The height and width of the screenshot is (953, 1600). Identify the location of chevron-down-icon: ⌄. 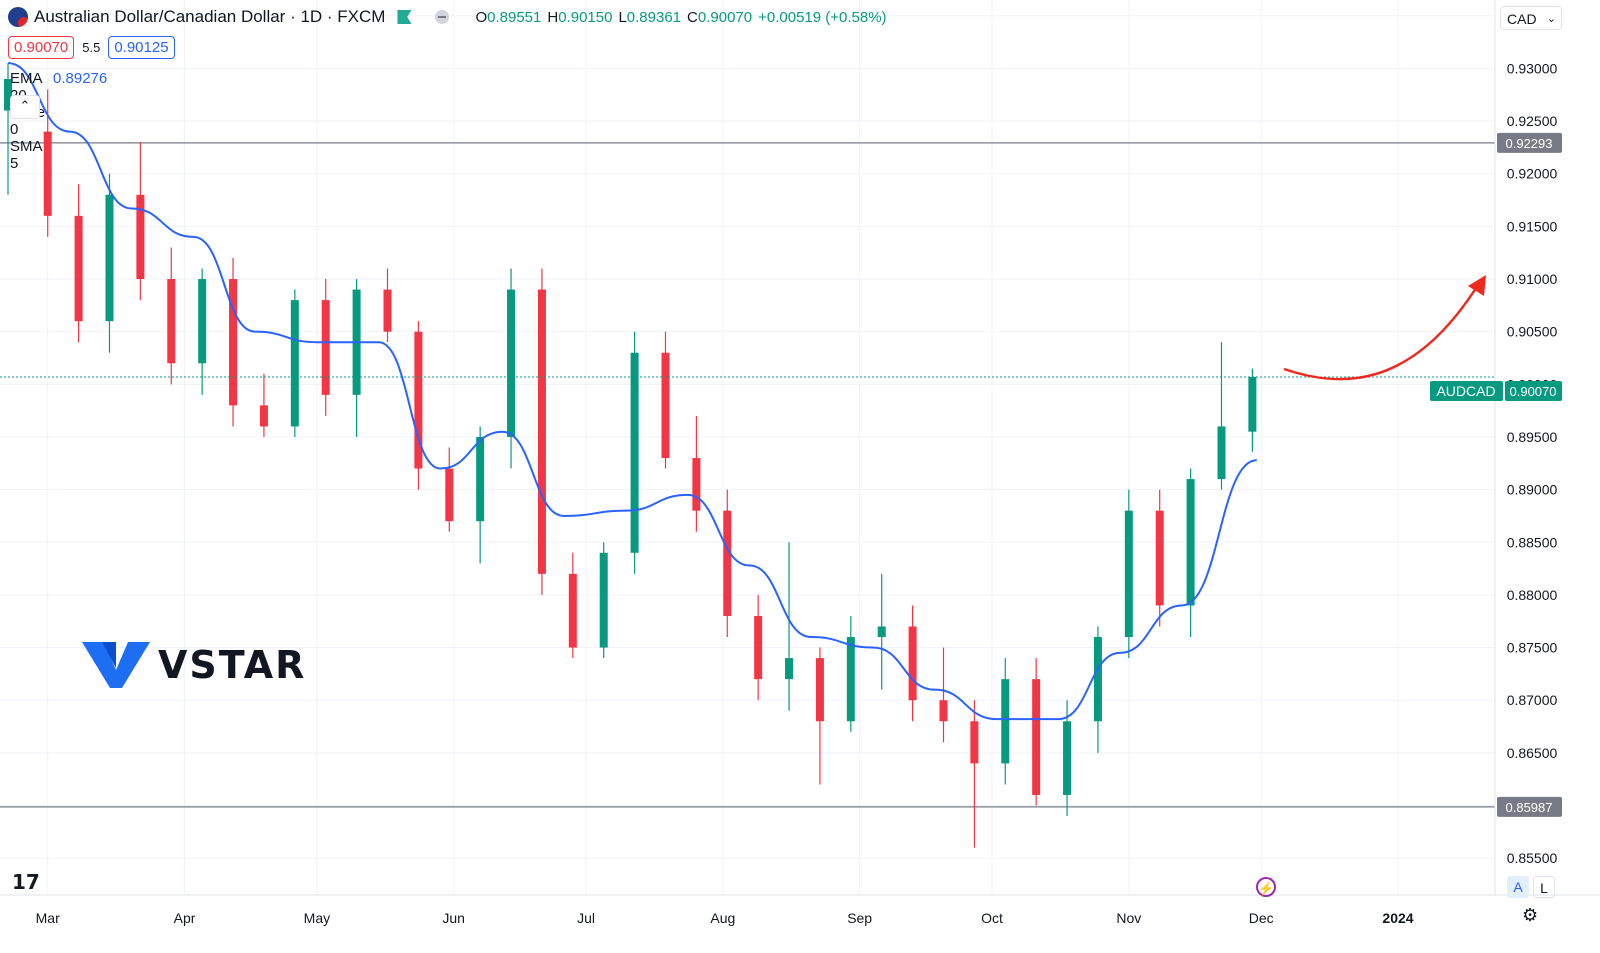
(1551, 19).